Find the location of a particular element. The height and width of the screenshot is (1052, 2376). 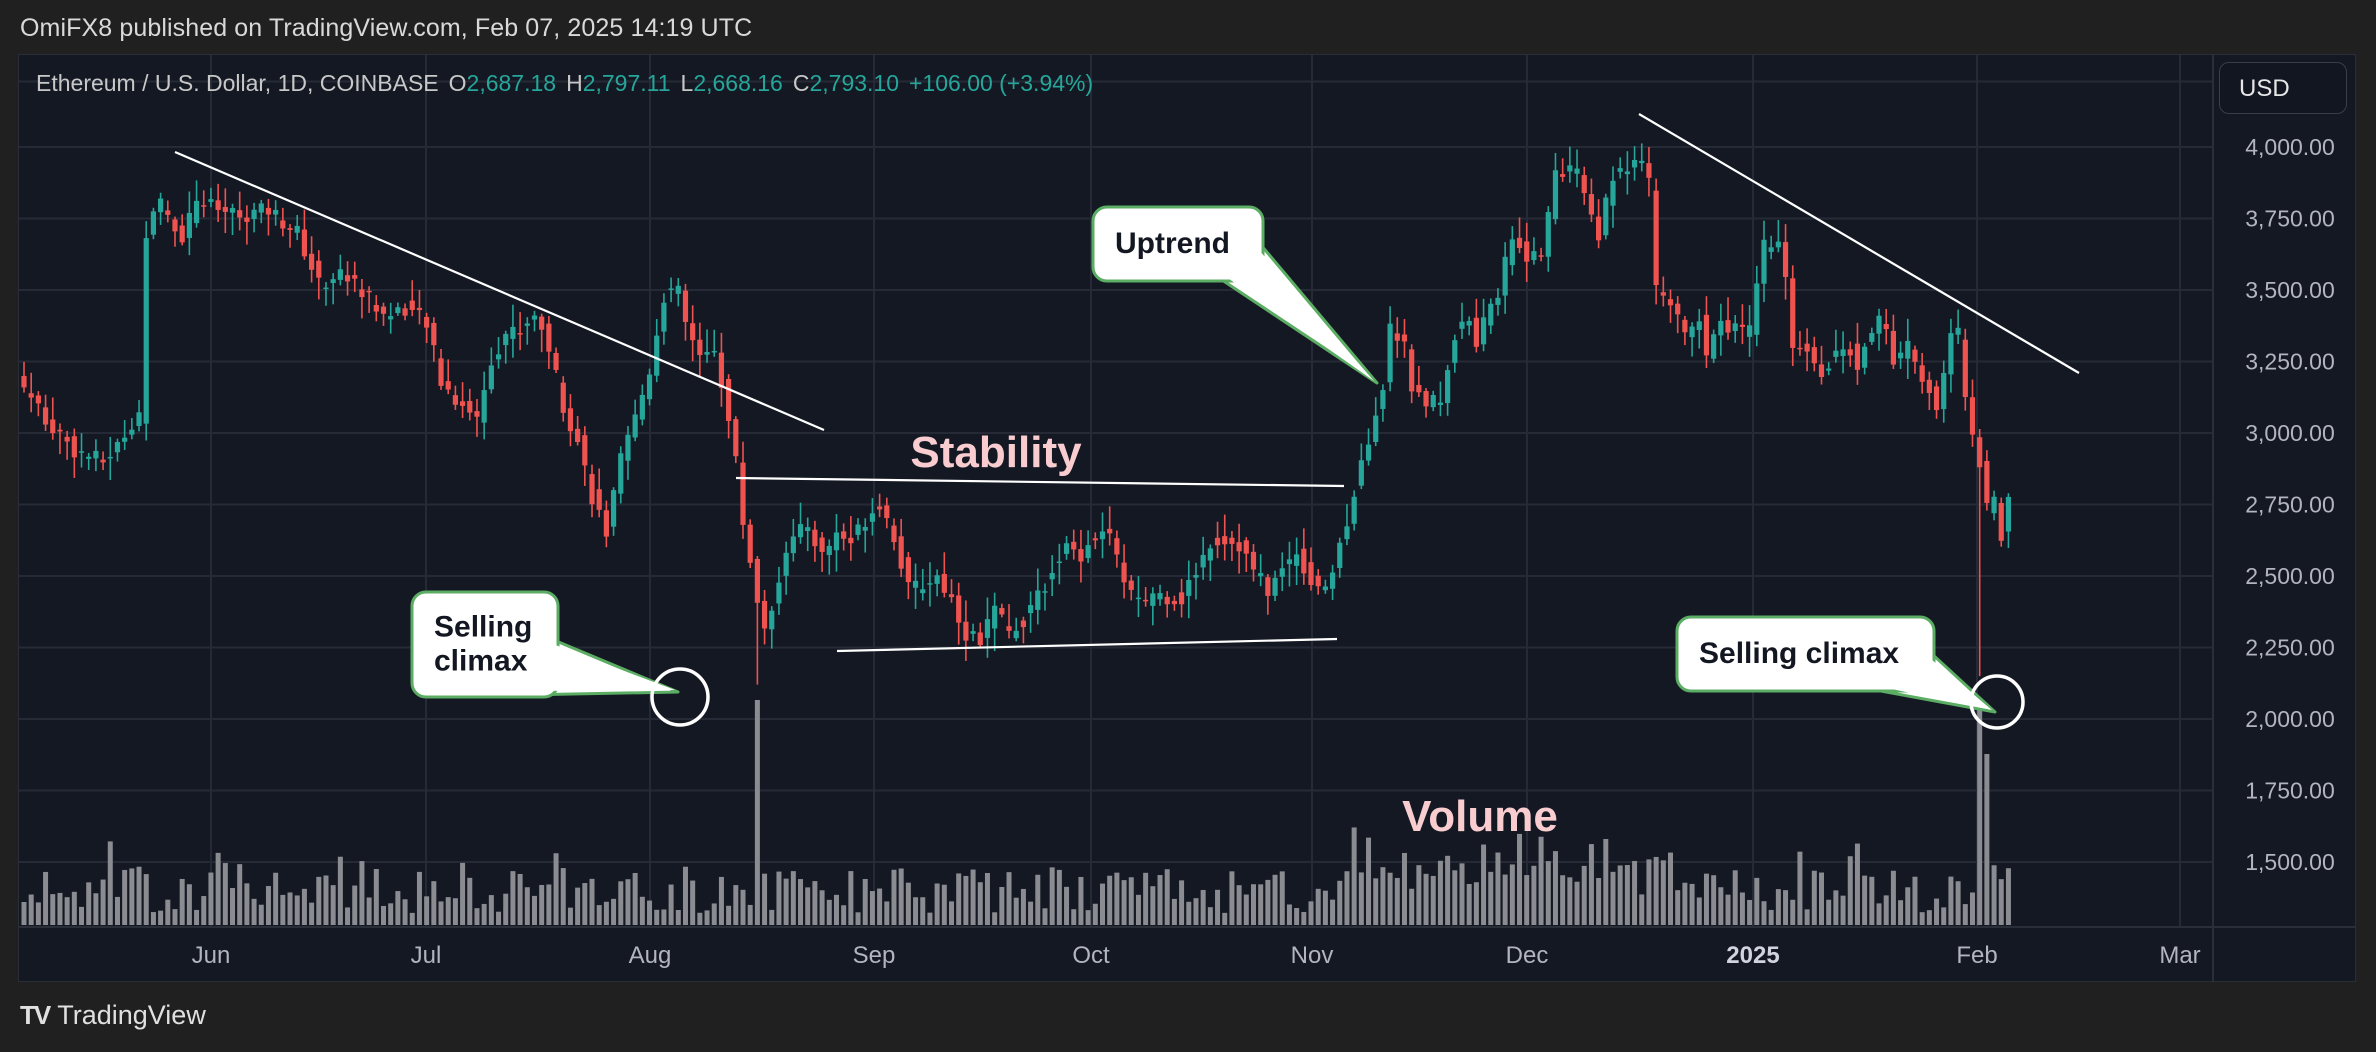

change-value: +106.00 (+3.94%) is located at coordinates (1001, 83).